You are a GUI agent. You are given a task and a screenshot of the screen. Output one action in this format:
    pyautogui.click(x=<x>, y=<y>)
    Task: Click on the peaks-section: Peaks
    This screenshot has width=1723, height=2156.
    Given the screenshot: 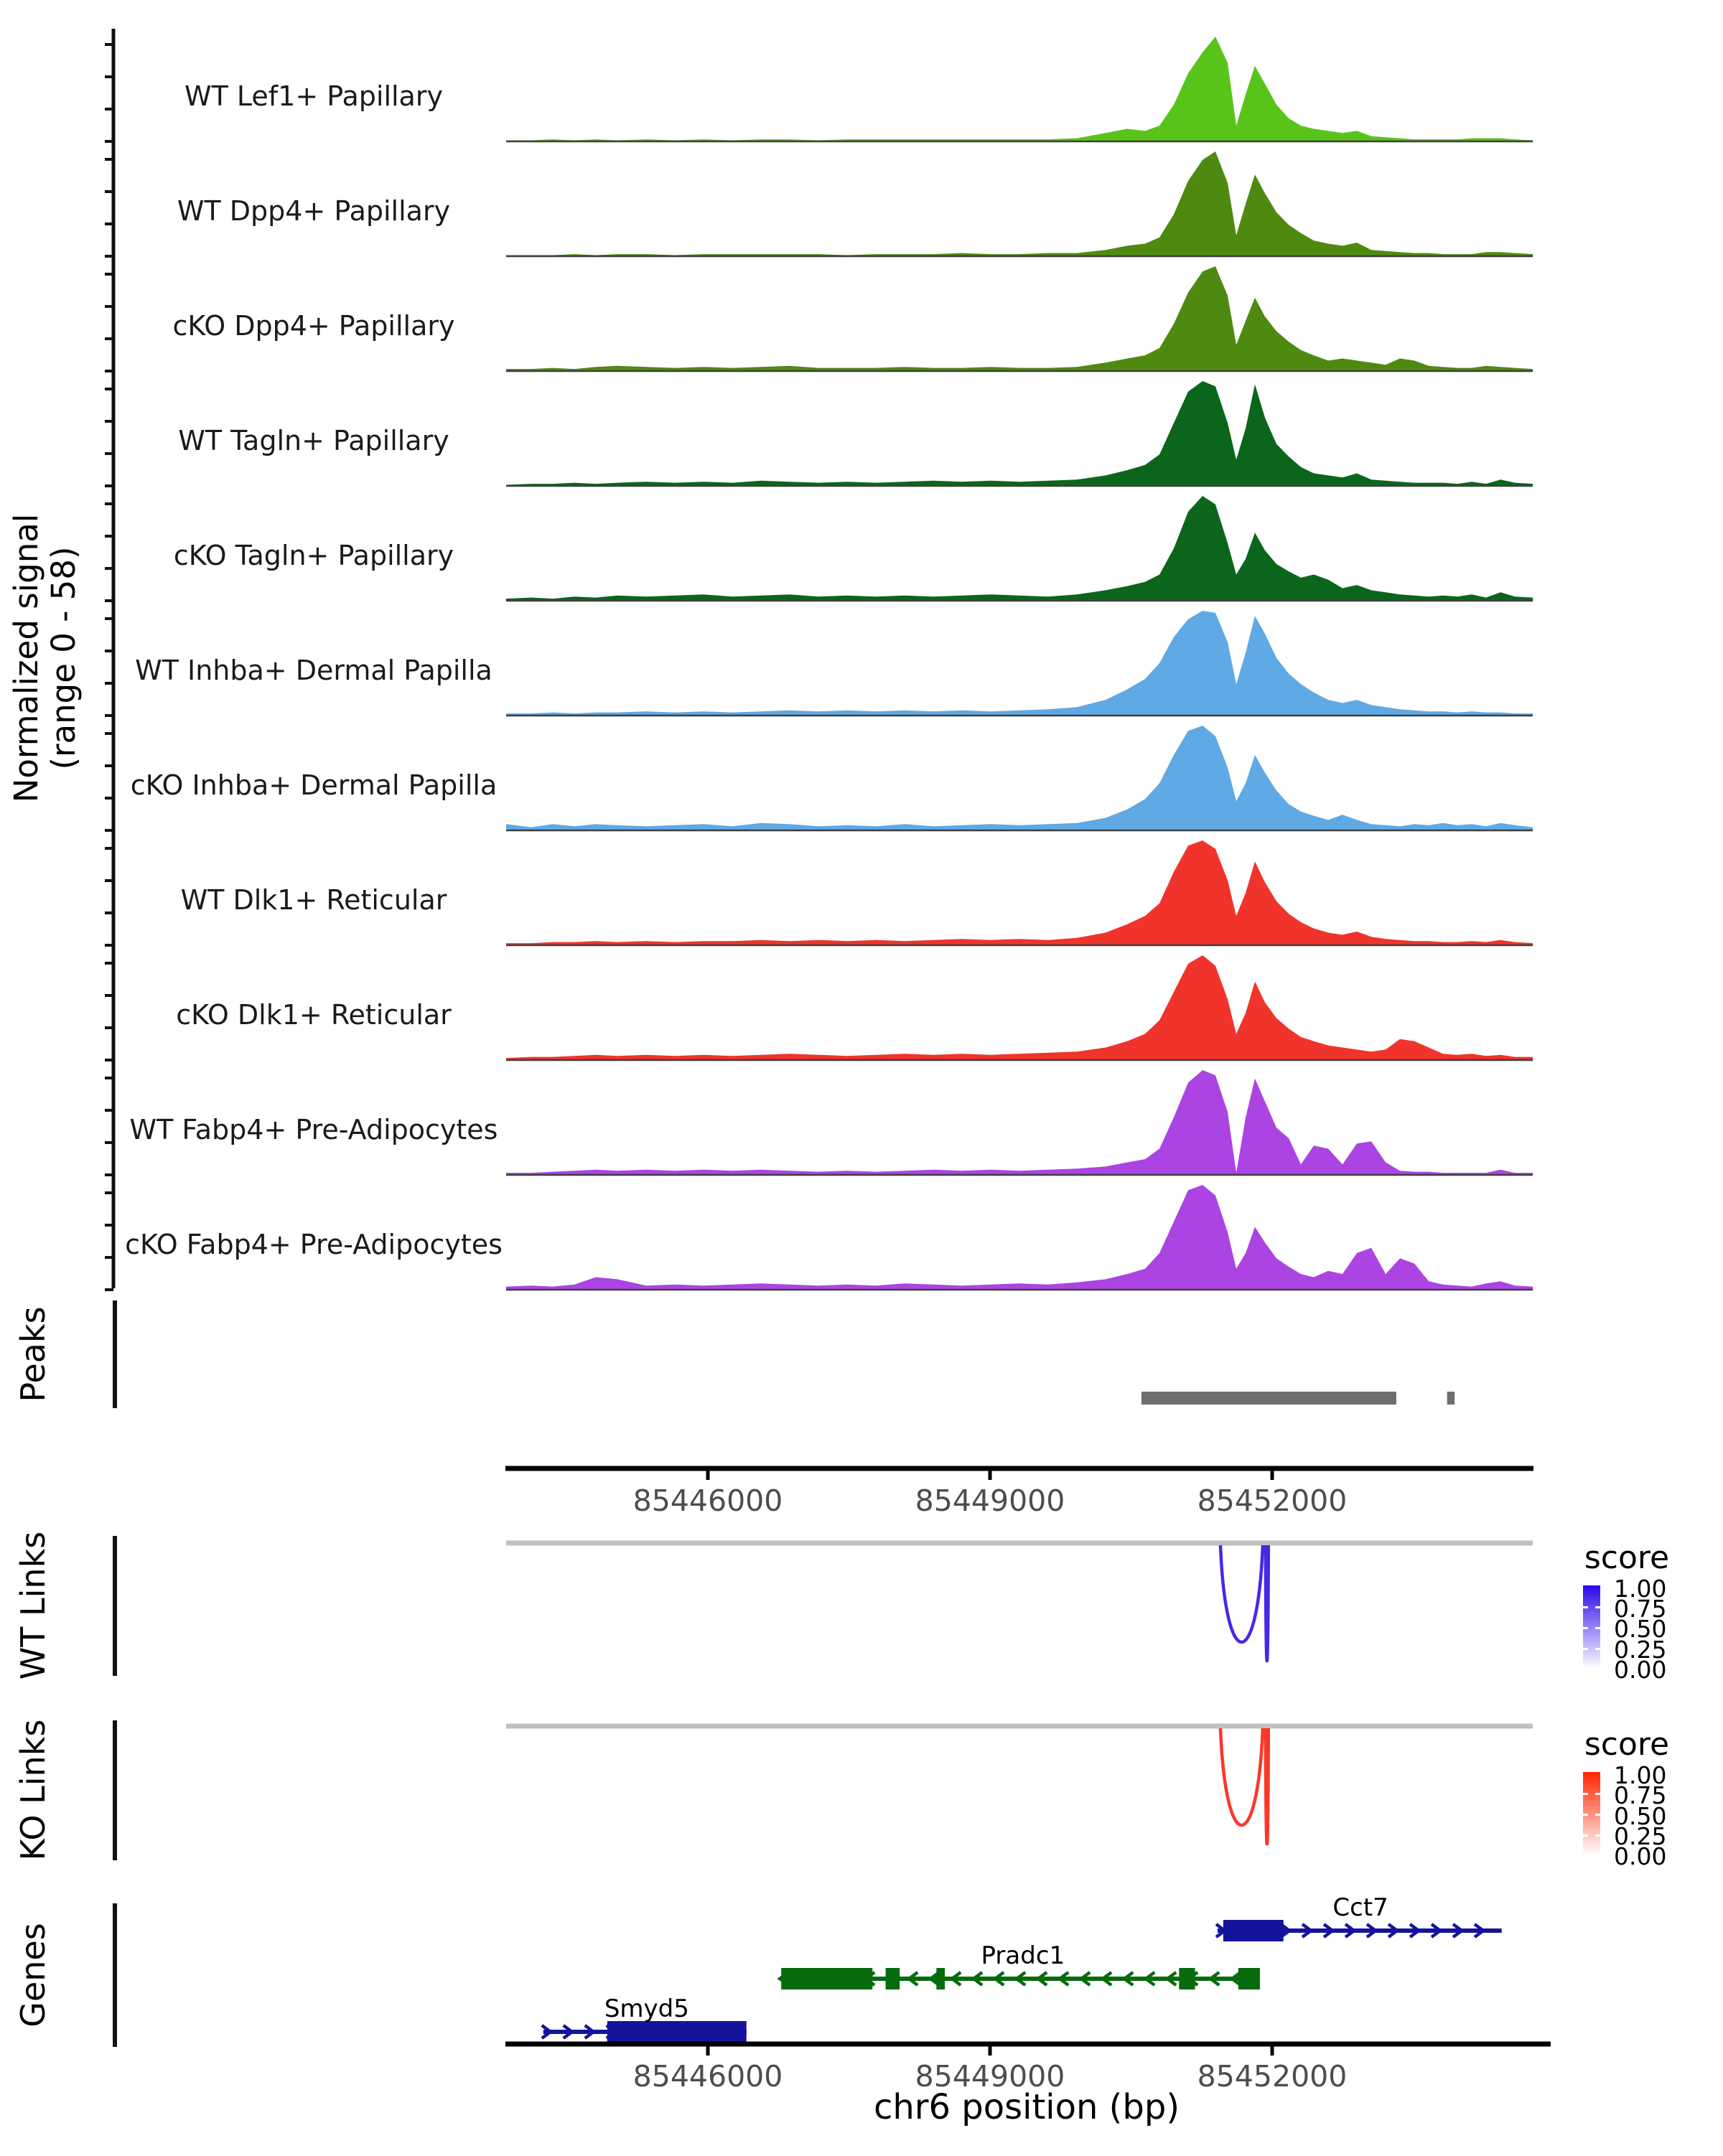 What is the action you would take?
    pyautogui.click(x=734, y=1354)
    